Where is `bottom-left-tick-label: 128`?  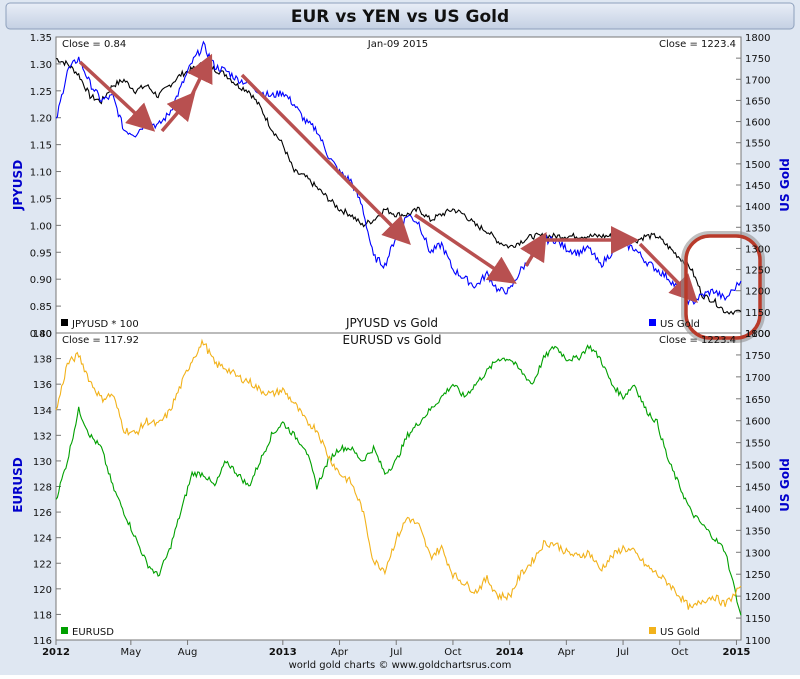 bottom-left-tick-label: 128 is located at coordinates (42, 488).